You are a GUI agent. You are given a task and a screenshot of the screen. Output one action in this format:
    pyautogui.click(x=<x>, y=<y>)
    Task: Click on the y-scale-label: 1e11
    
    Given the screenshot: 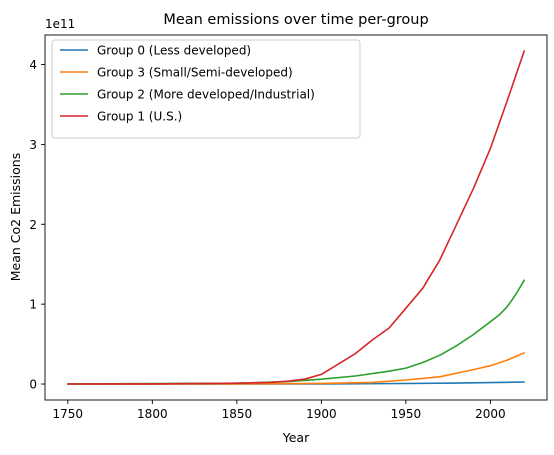 What is the action you would take?
    pyautogui.click(x=60, y=24)
    